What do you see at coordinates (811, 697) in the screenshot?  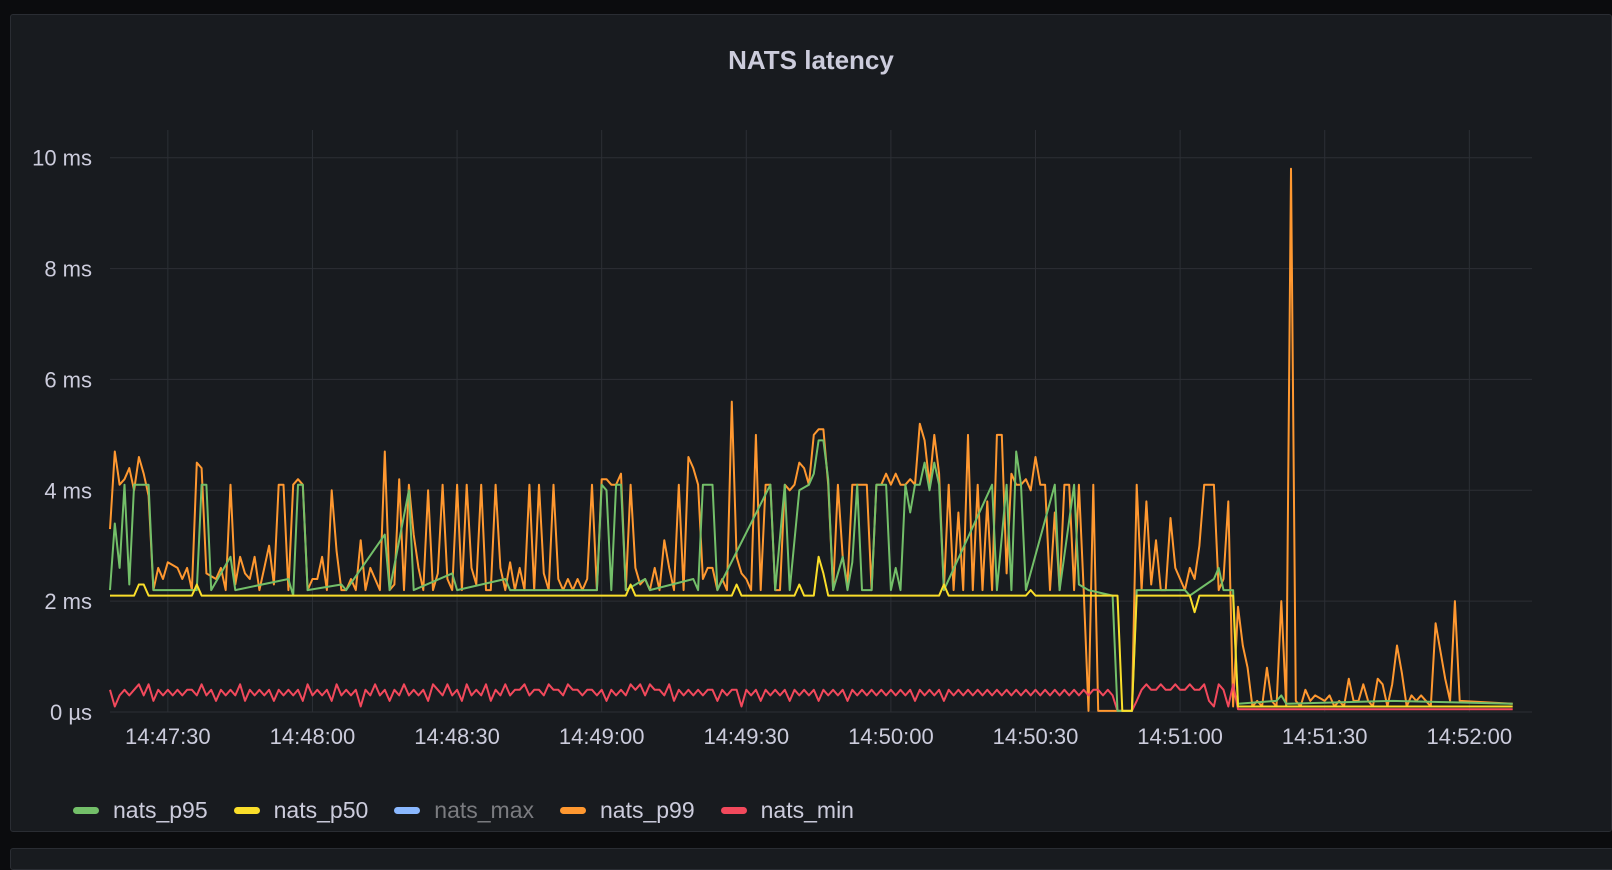 I see `series-line-nats-min` at bounding box center [811, 697].